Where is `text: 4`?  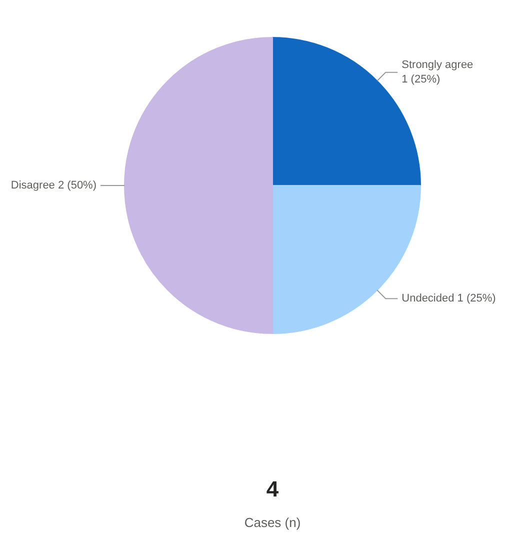 text: 4 is located at coordinates (273, 489).